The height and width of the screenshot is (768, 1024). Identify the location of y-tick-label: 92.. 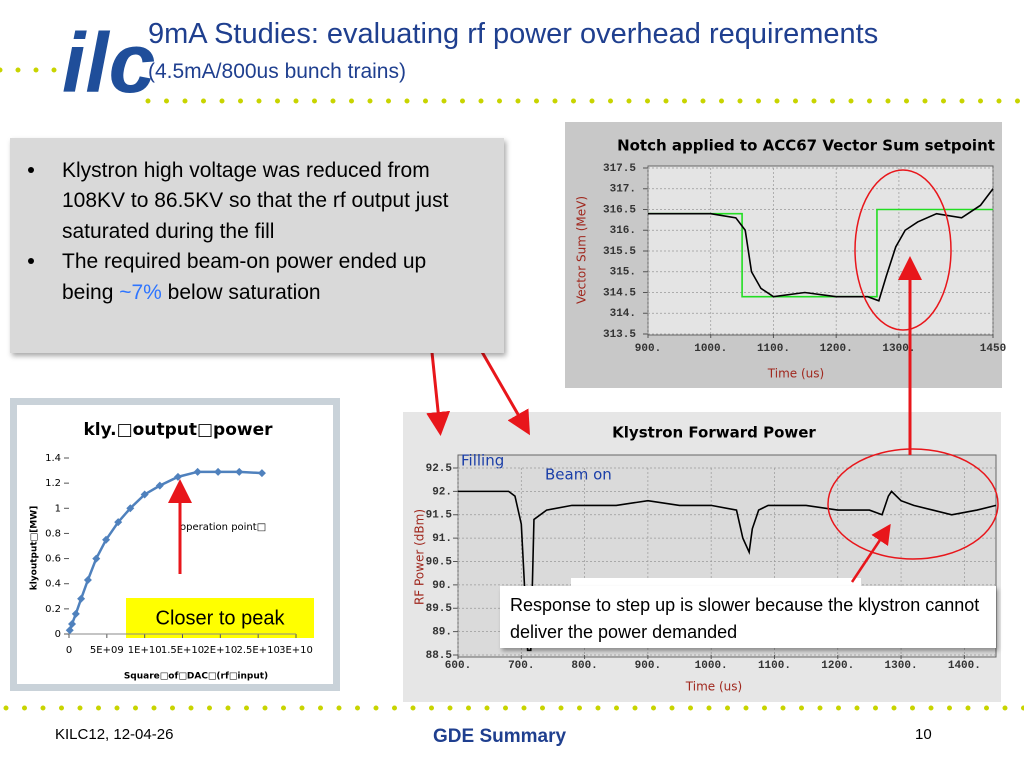
(442, 492).